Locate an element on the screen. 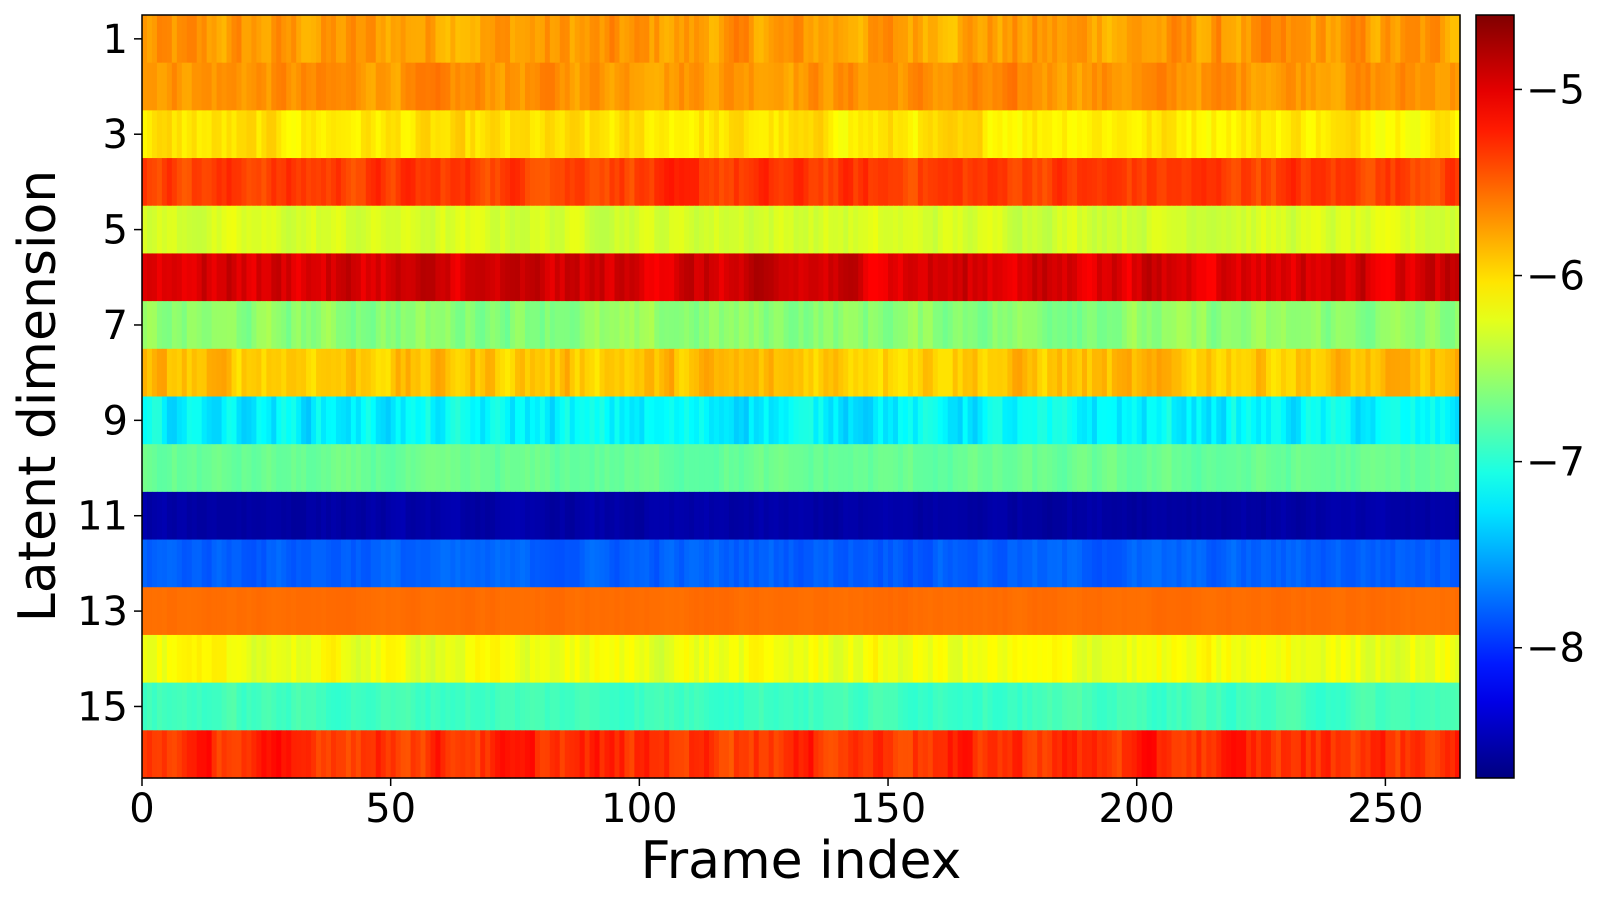 This screenshot has width=1600, height=900. y-tick-label: 13 is located at coordinates (102, 612).